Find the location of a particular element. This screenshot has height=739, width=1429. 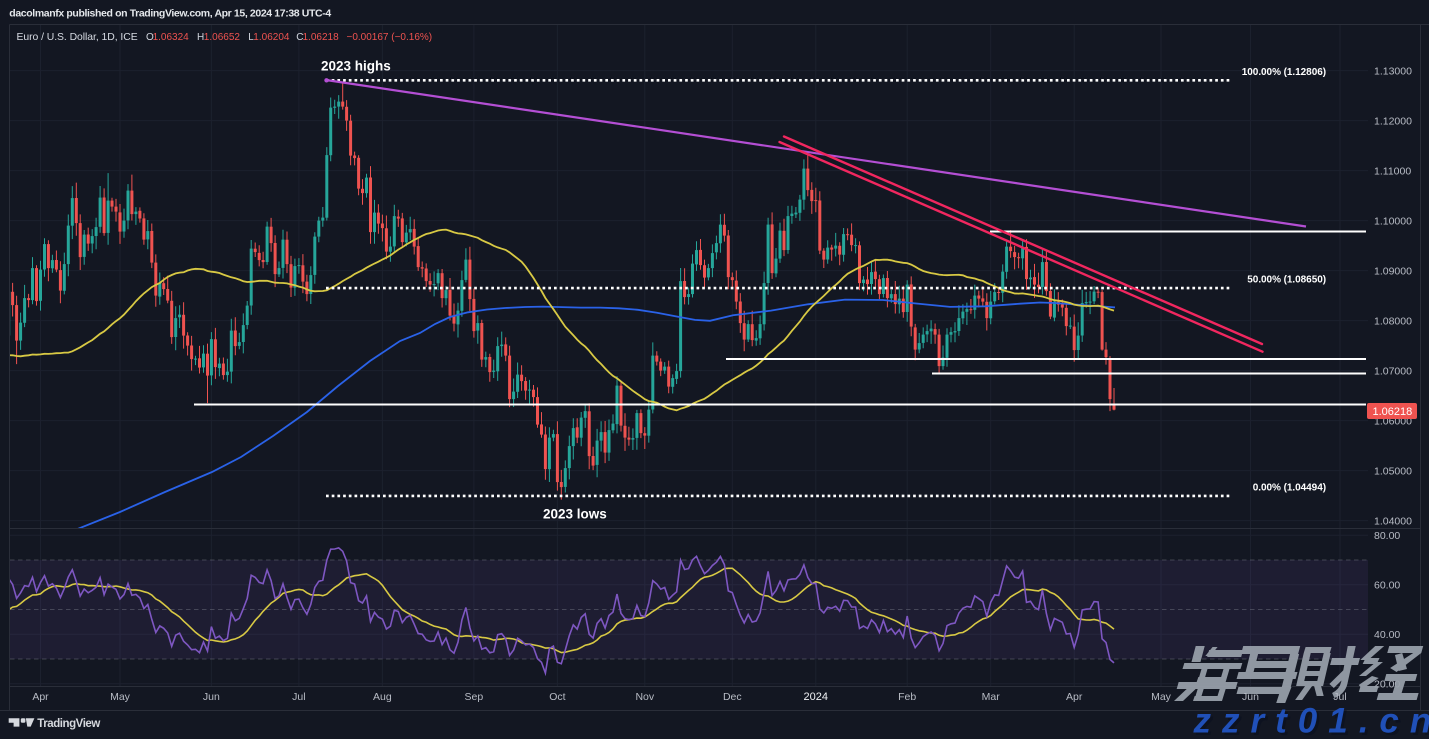

svg-text: 1.04000 is located at coordinates (1393, 521).